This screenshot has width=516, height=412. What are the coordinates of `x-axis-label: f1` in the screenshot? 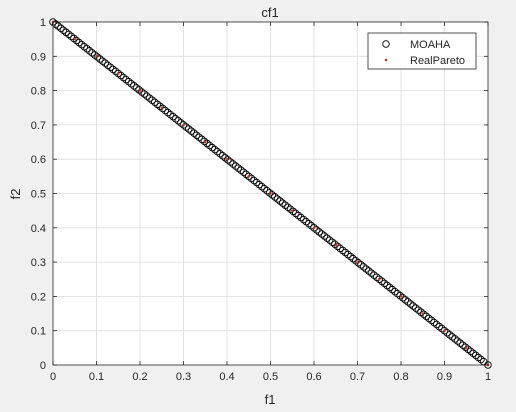 It's located at (270, 399).